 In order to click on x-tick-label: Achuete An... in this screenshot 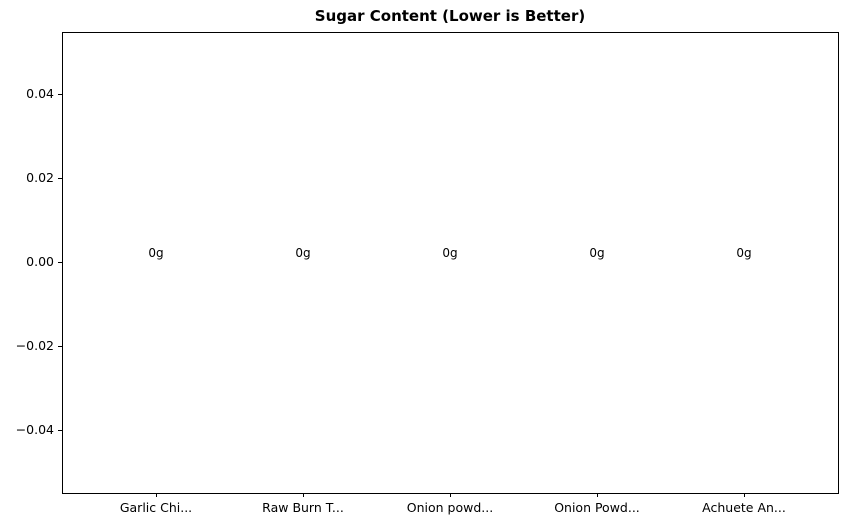, I will do `click(744, 507)`.